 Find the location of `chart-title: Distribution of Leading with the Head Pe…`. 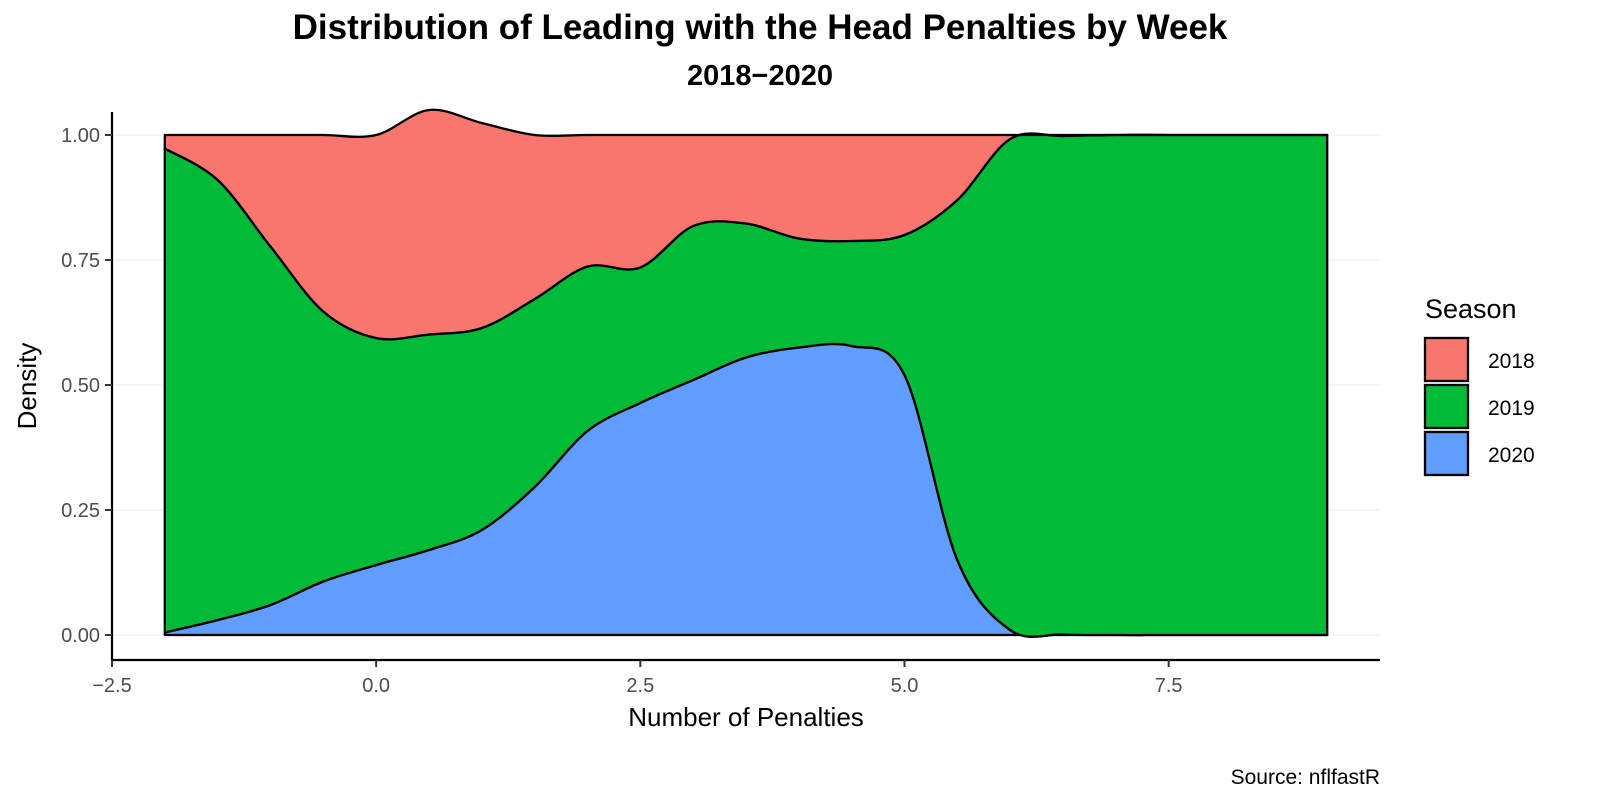

chart-title: Distribution of Leading with the Head Pe… is located at coordinates (760, 27).